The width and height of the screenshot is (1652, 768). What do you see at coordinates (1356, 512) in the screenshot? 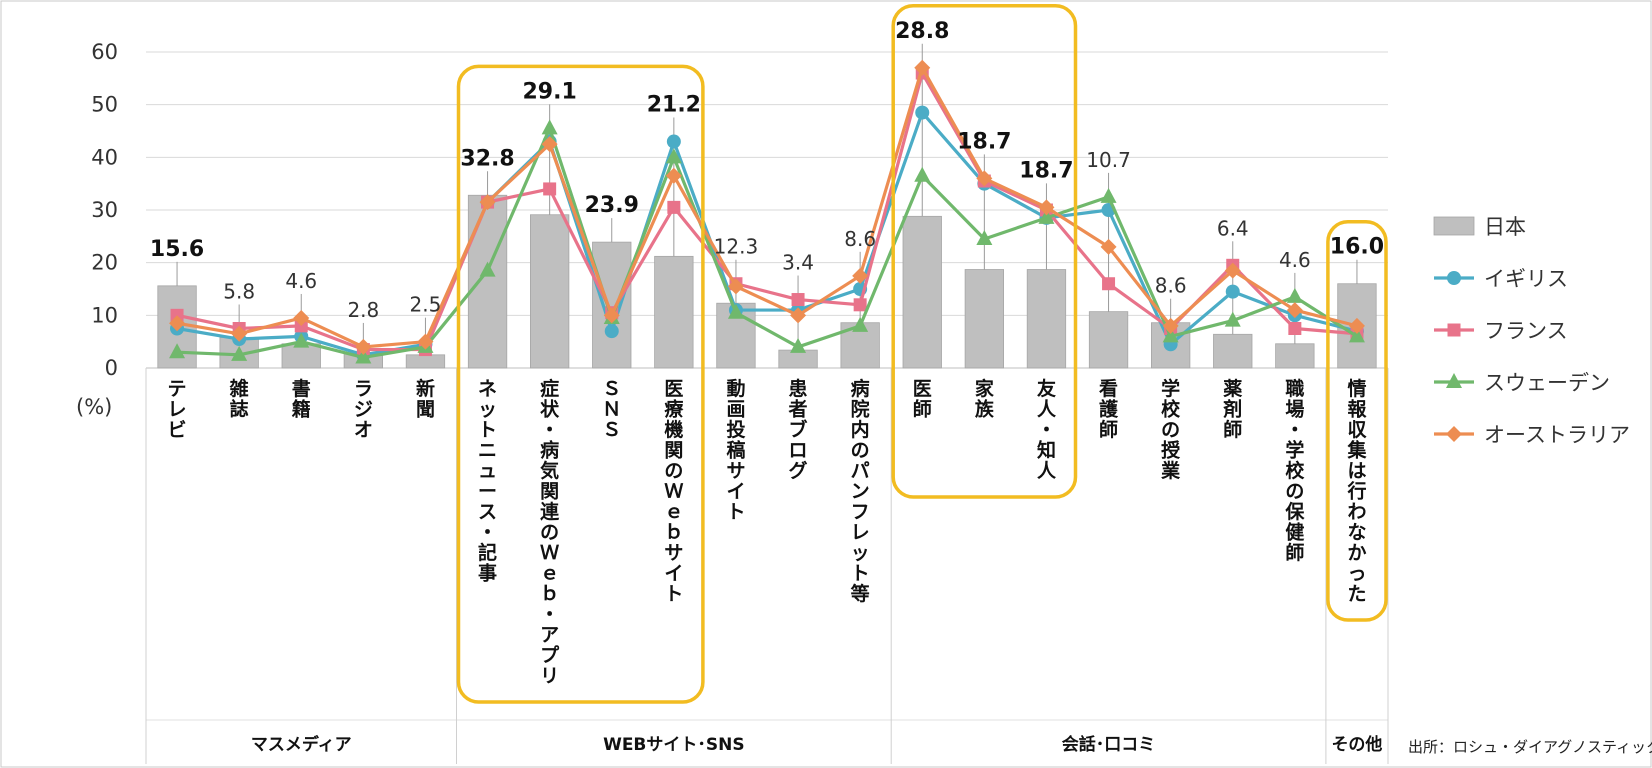
I see `category-label-char: わ` at bounding box center [1356, 512].